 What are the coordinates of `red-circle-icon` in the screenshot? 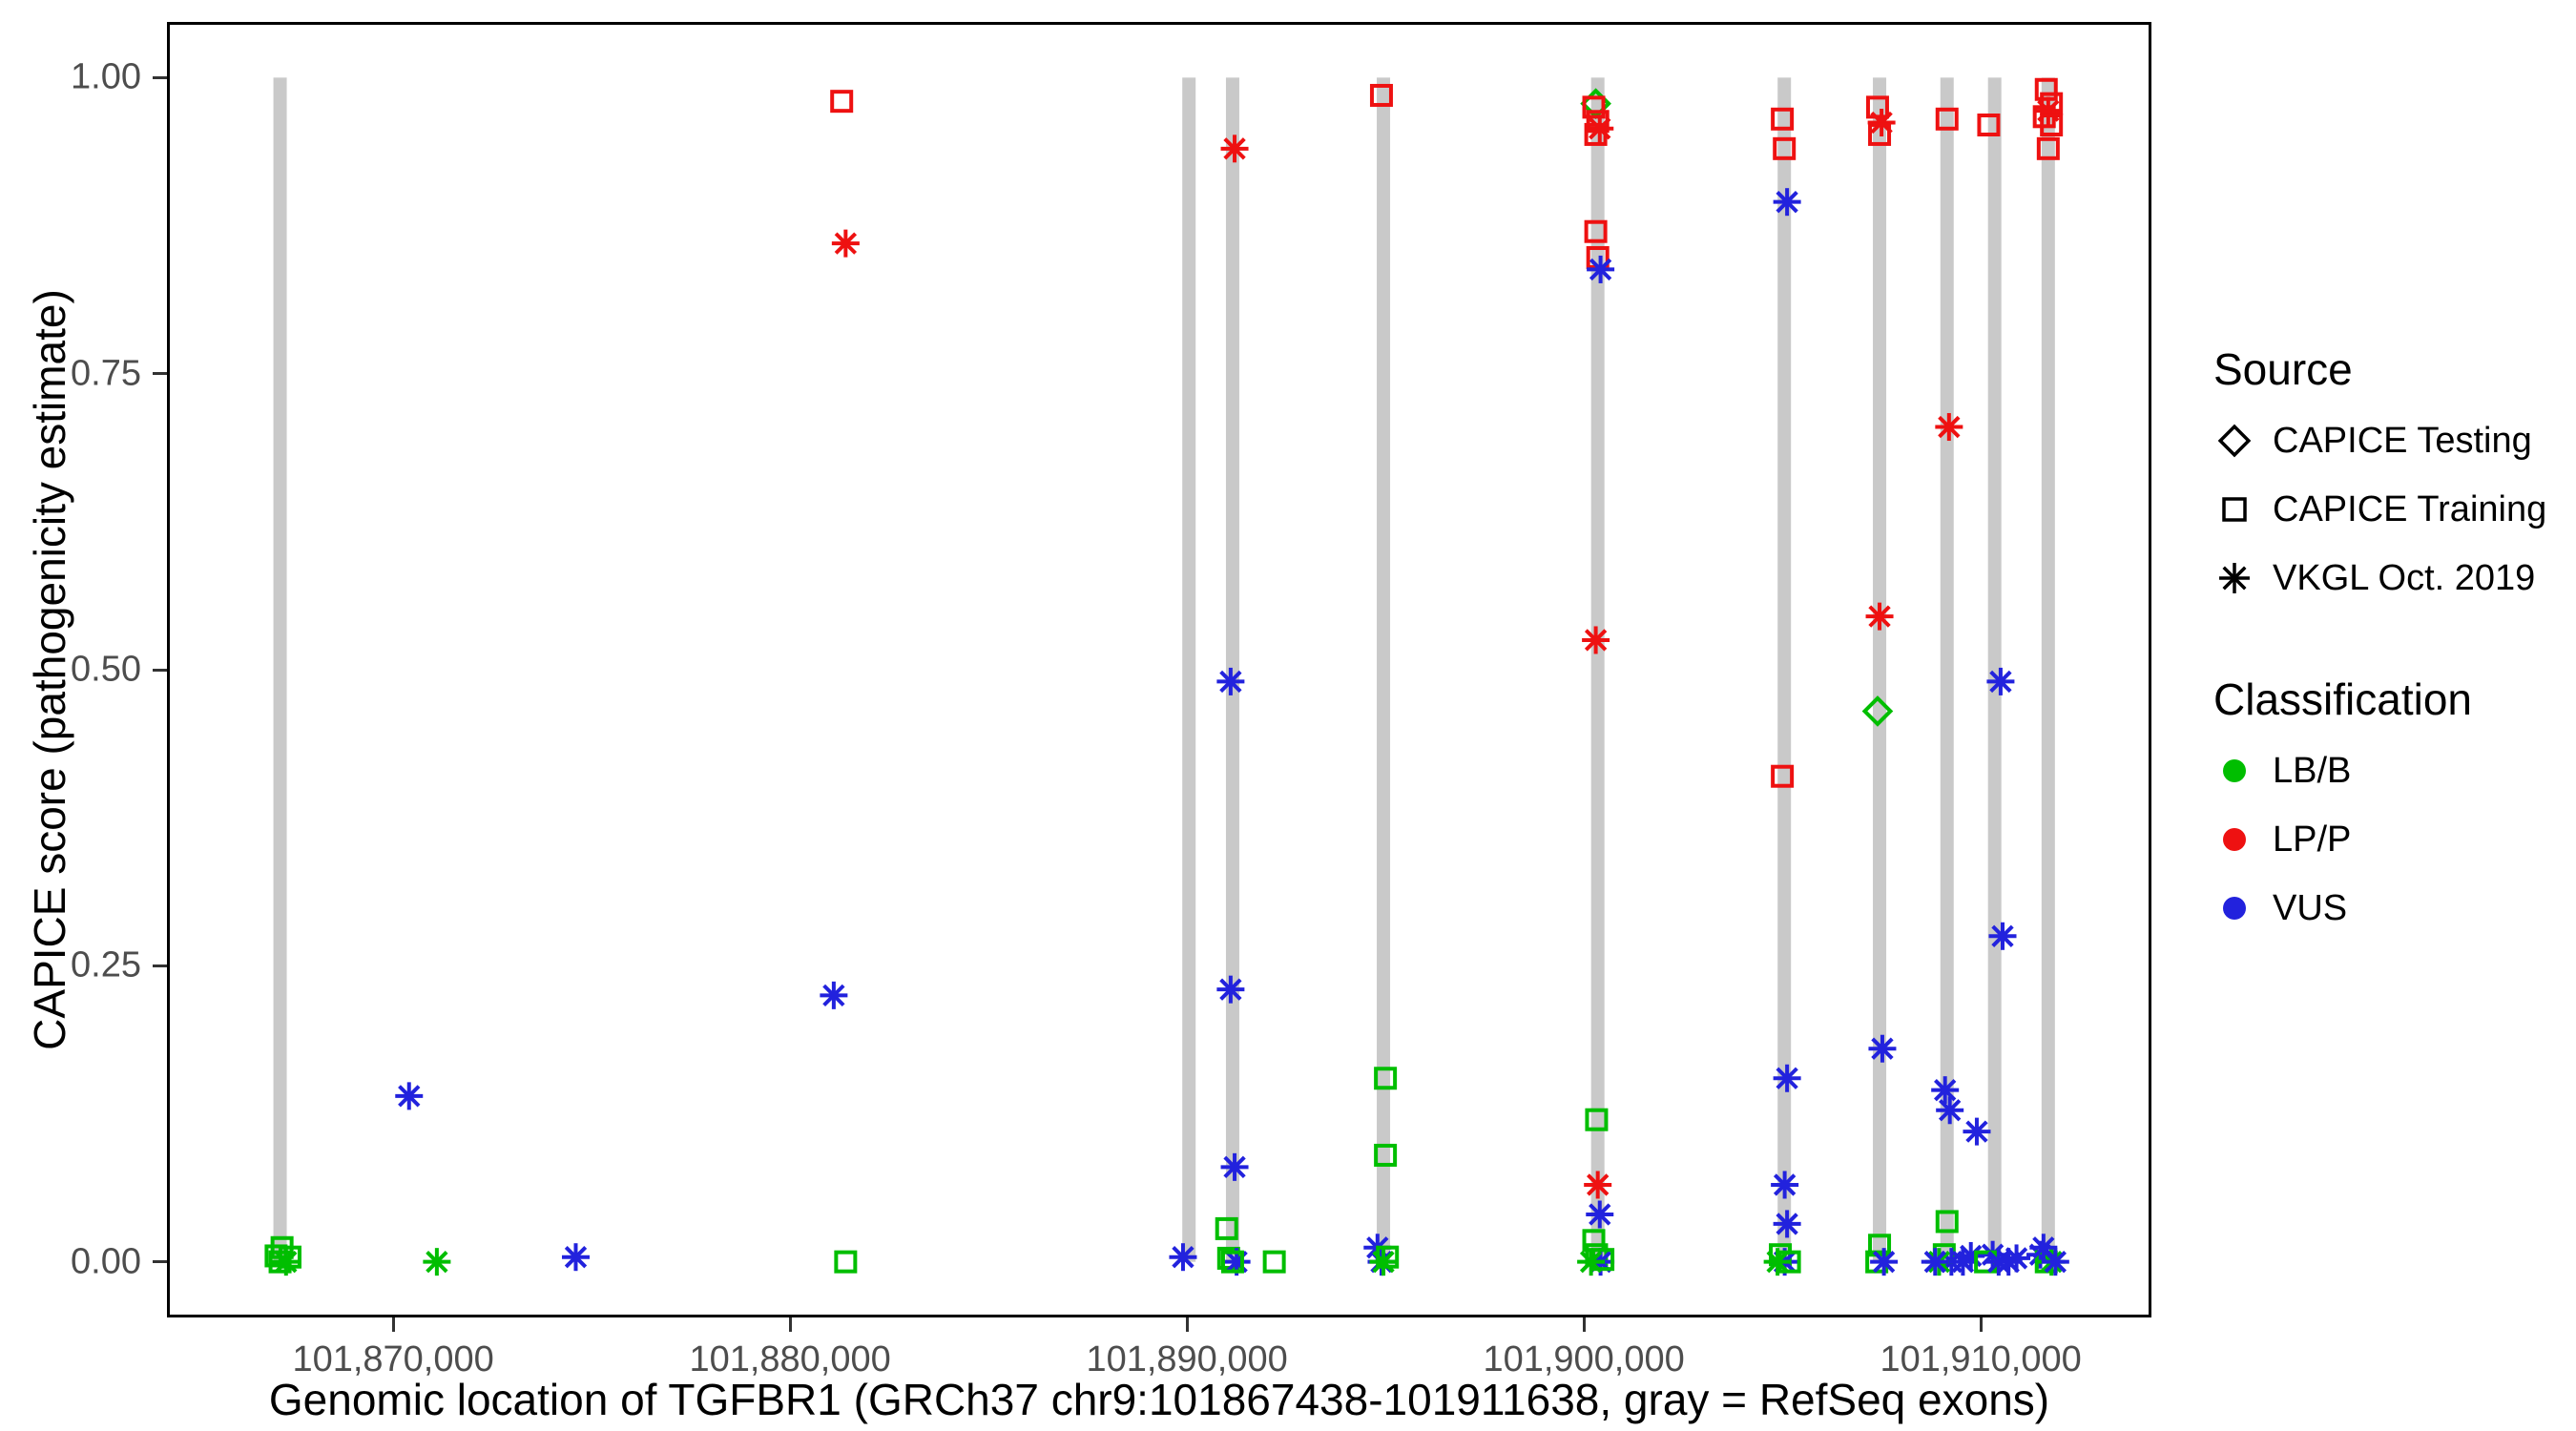 It's located at (2234, 839).